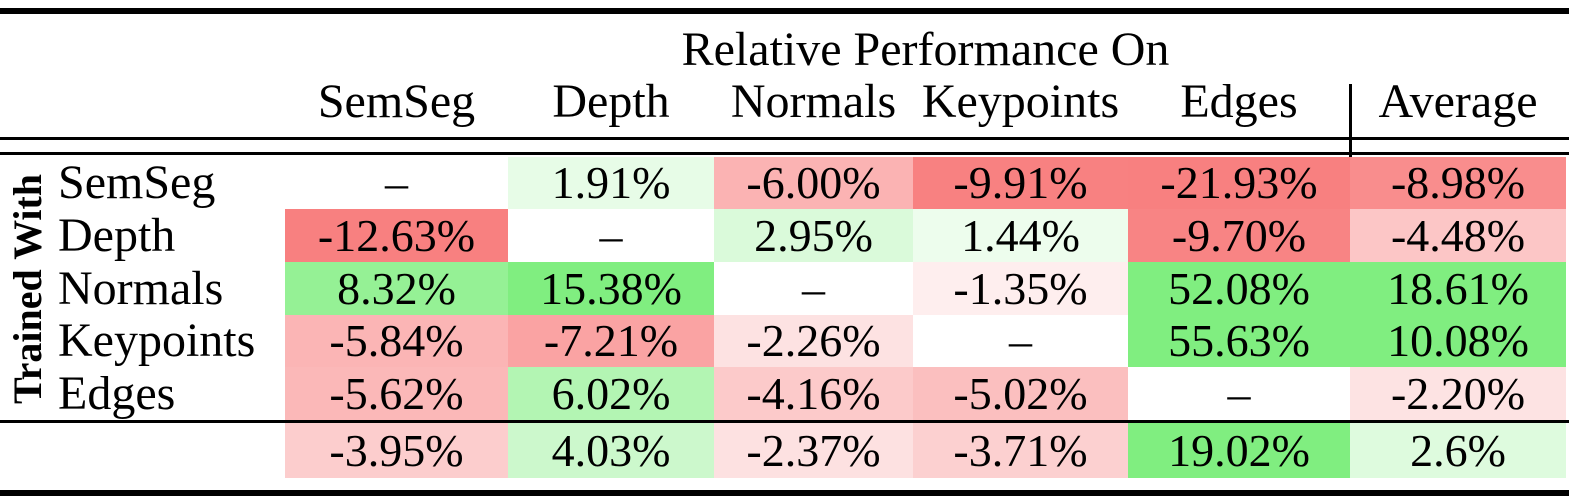 The image size is (1569, 502). Describe the element at coordinates (611, 341) in the screenshot. I see `value-cell-keypoints-depth: -7.21%` at that location.